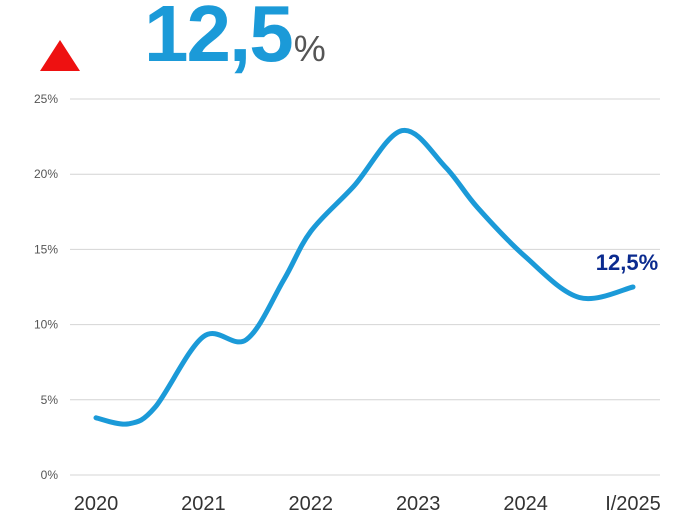  Describe the element at coordinates (418, 504) in the screenshot. I see `x-tick-label: 2023` at that location.